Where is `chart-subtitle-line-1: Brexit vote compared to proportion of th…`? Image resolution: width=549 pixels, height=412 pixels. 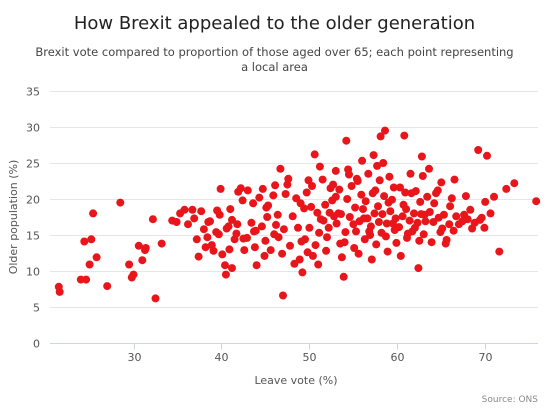 chart-subtitle-line-1: Brexit vote compared to proportion of th… is located at coordinates (274, 52).